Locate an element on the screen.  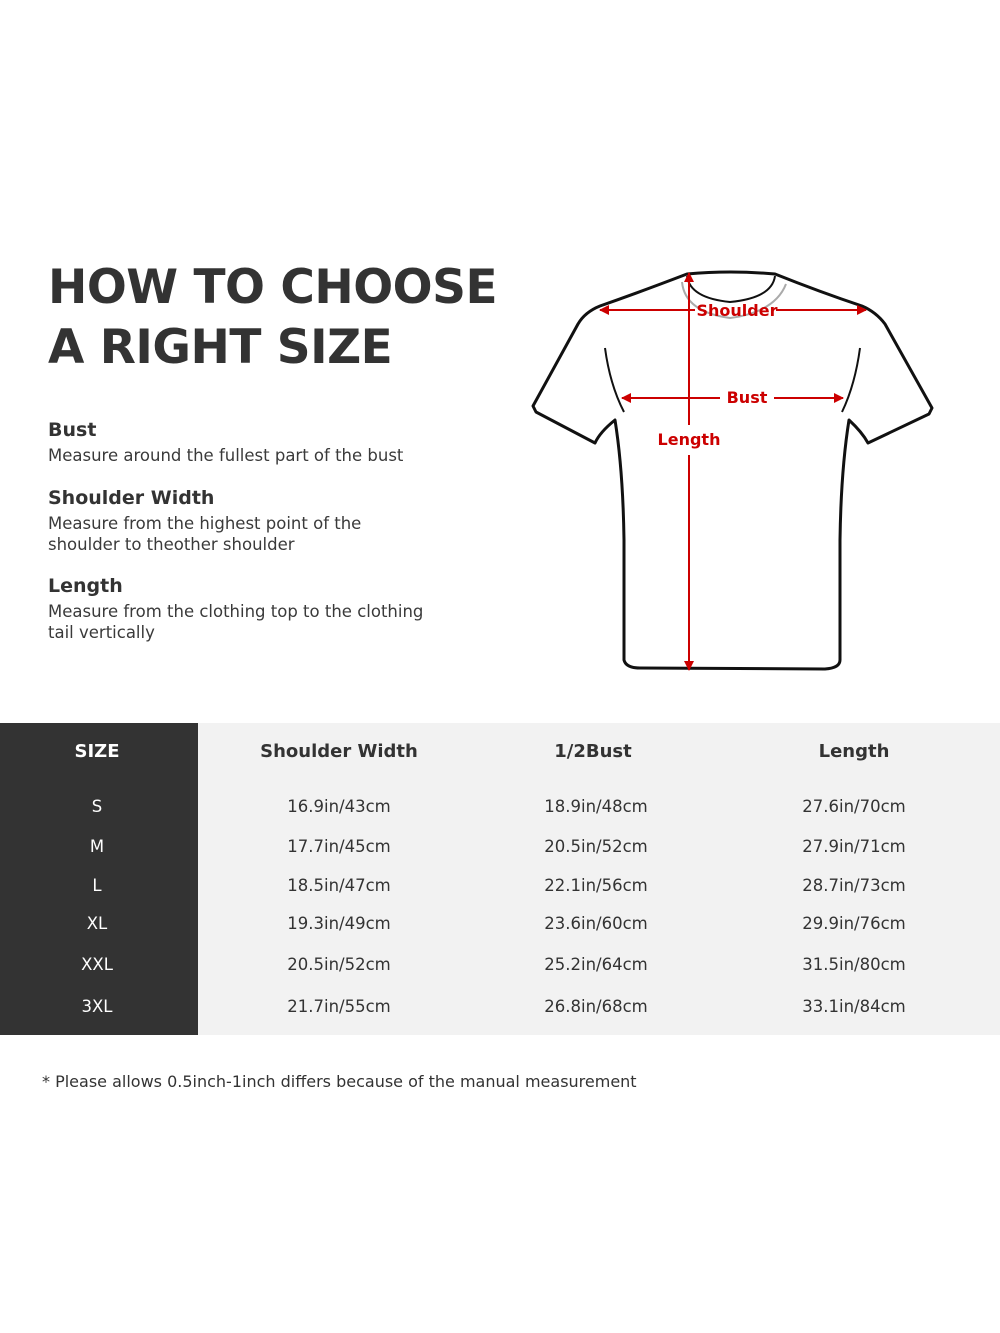
table-cell: 23.6in/60cm is located at coordinates (596, 923).